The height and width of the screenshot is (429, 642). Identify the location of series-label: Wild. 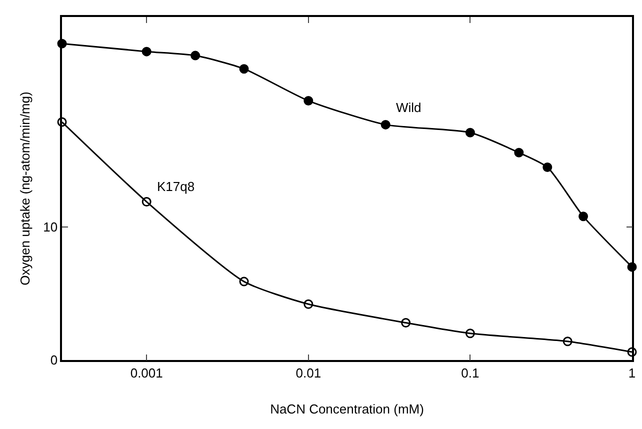
(409, 107).